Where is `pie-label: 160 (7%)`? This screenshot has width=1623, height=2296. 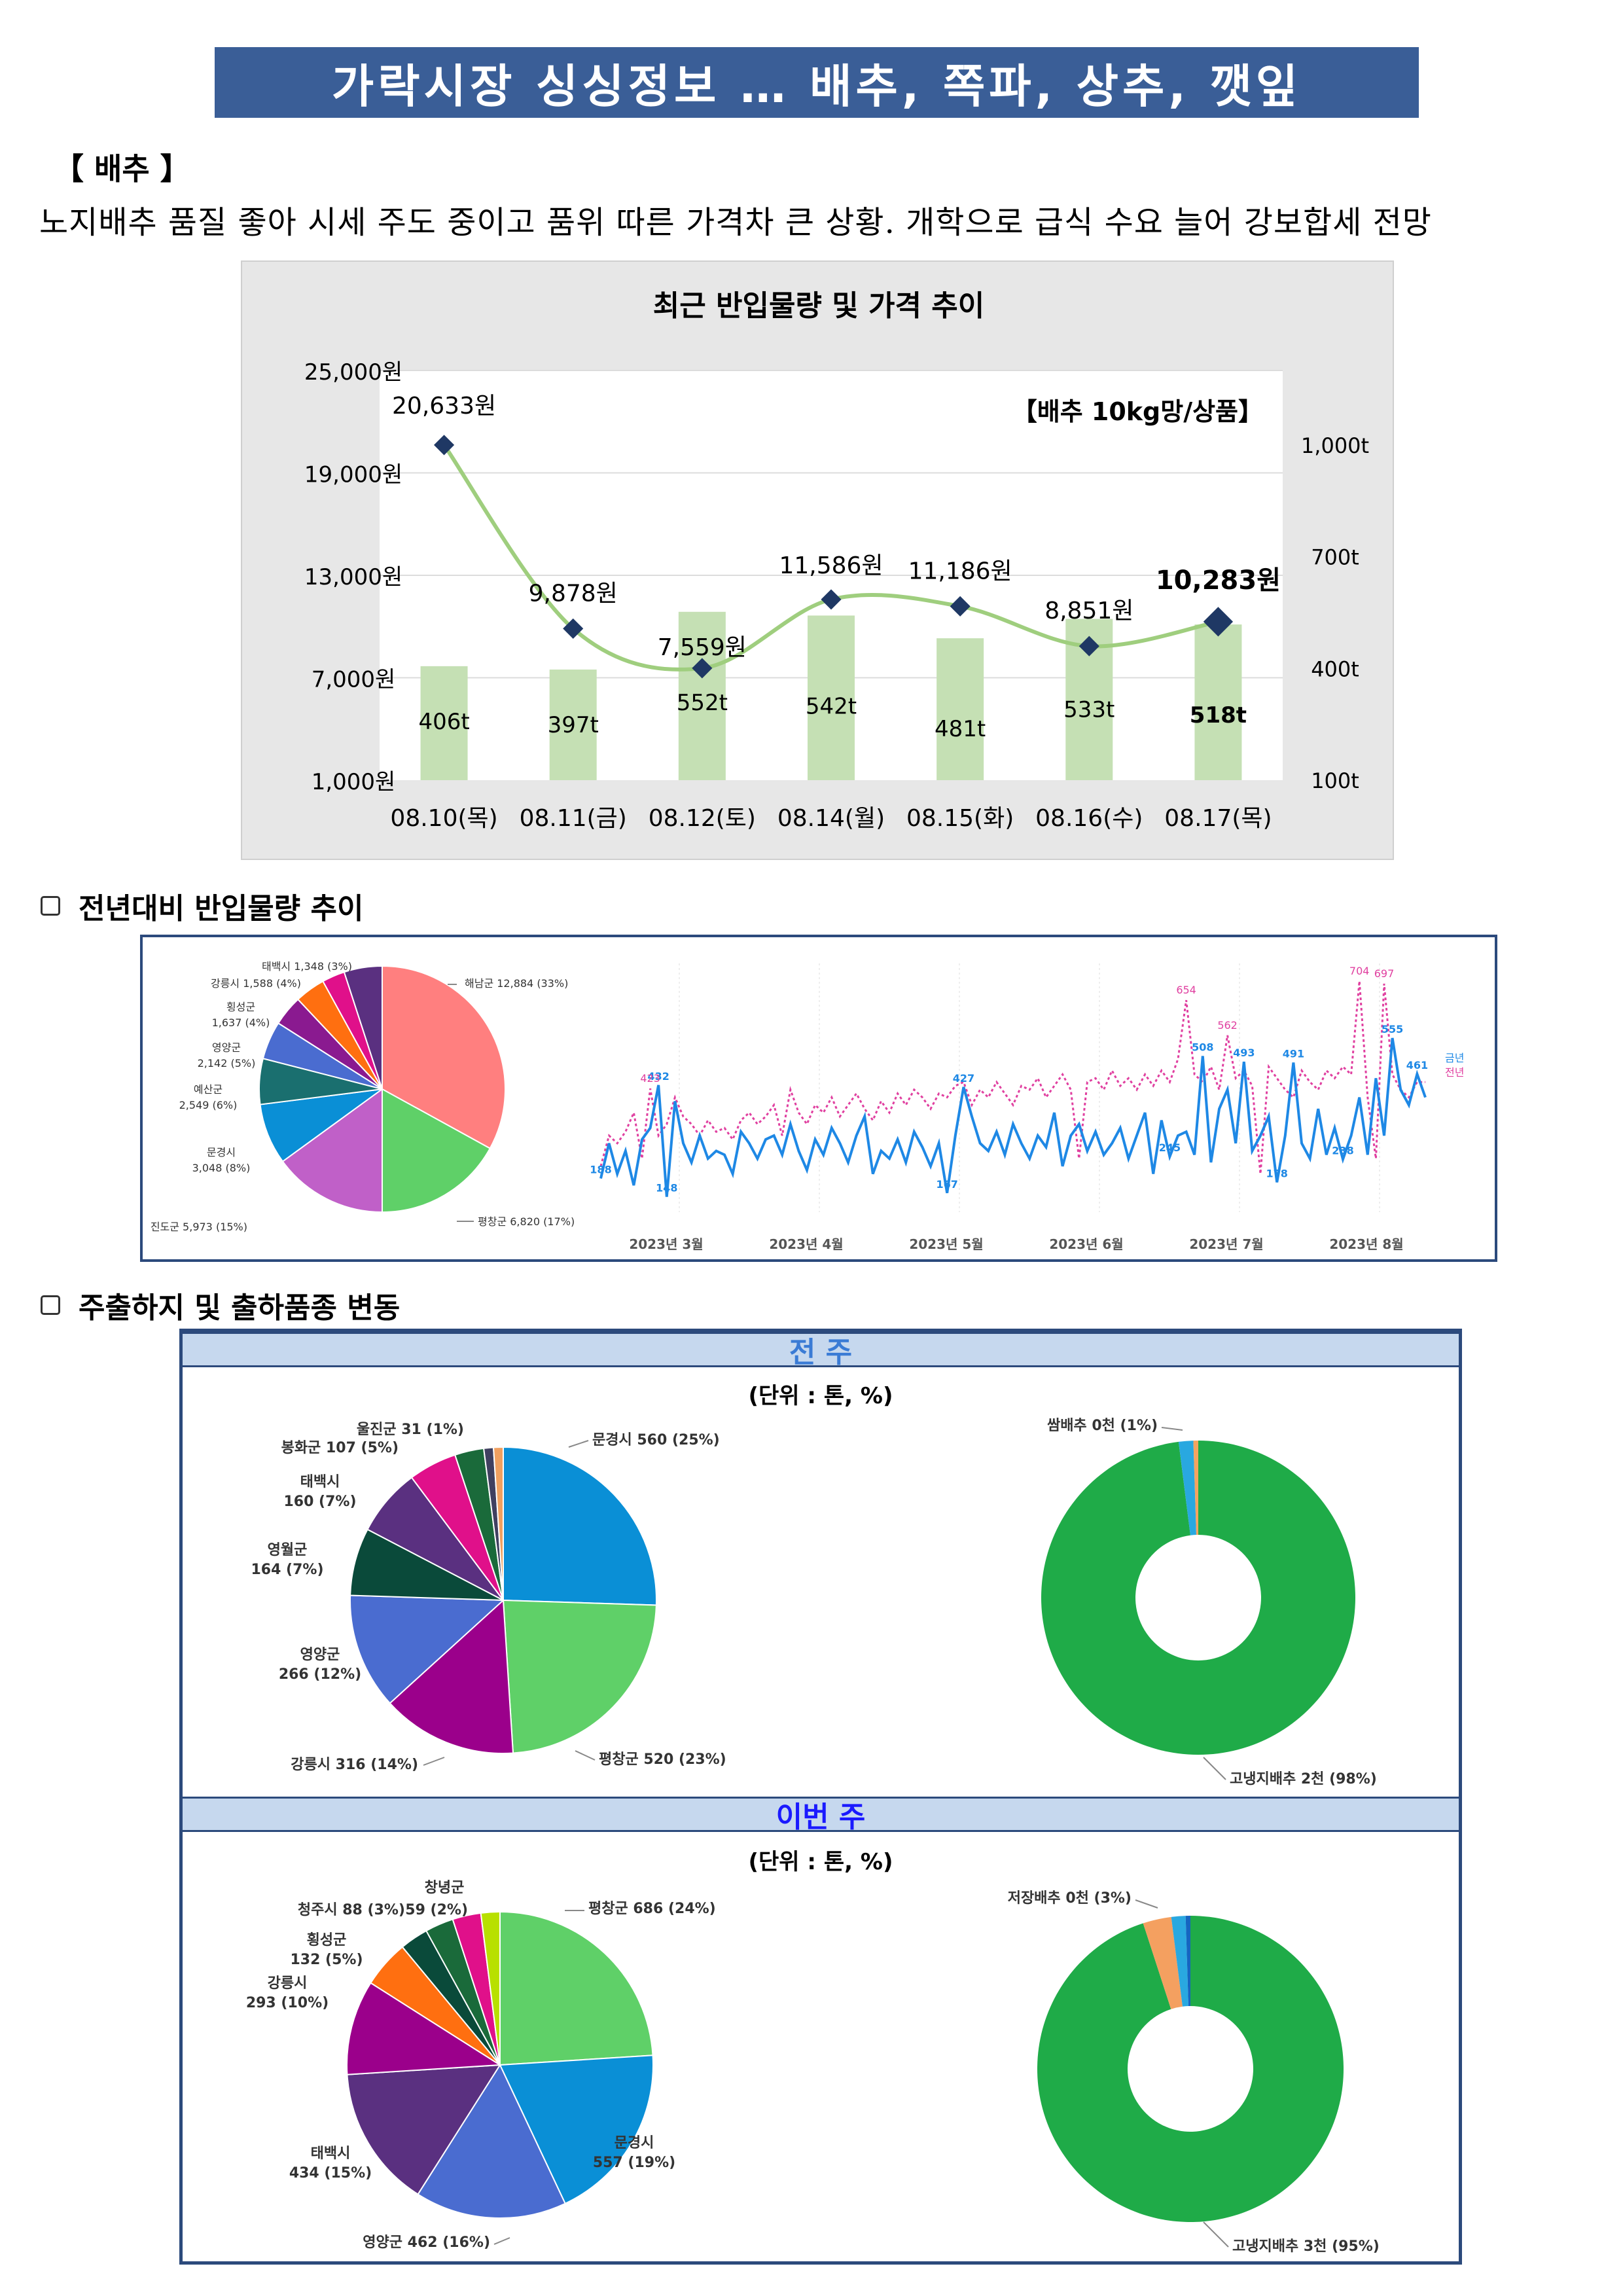
pie-label: 160 (7%) is located at coordinates (319, 1502).